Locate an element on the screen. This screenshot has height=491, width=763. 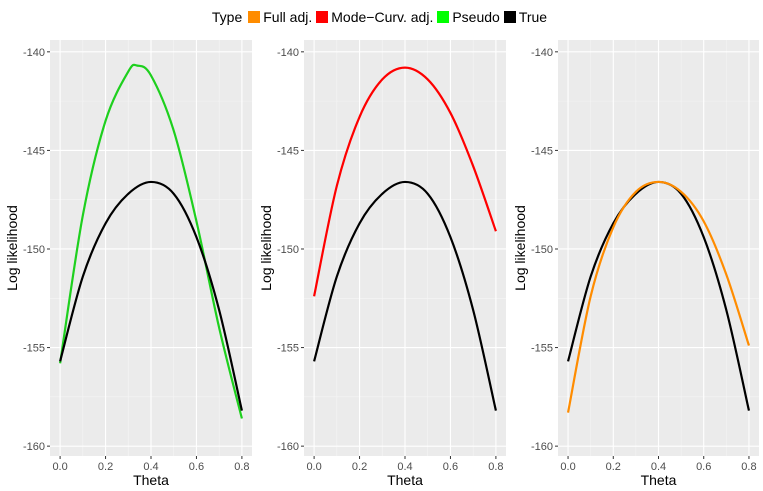
series-line-full-adj is located at coordinates (658, 296).